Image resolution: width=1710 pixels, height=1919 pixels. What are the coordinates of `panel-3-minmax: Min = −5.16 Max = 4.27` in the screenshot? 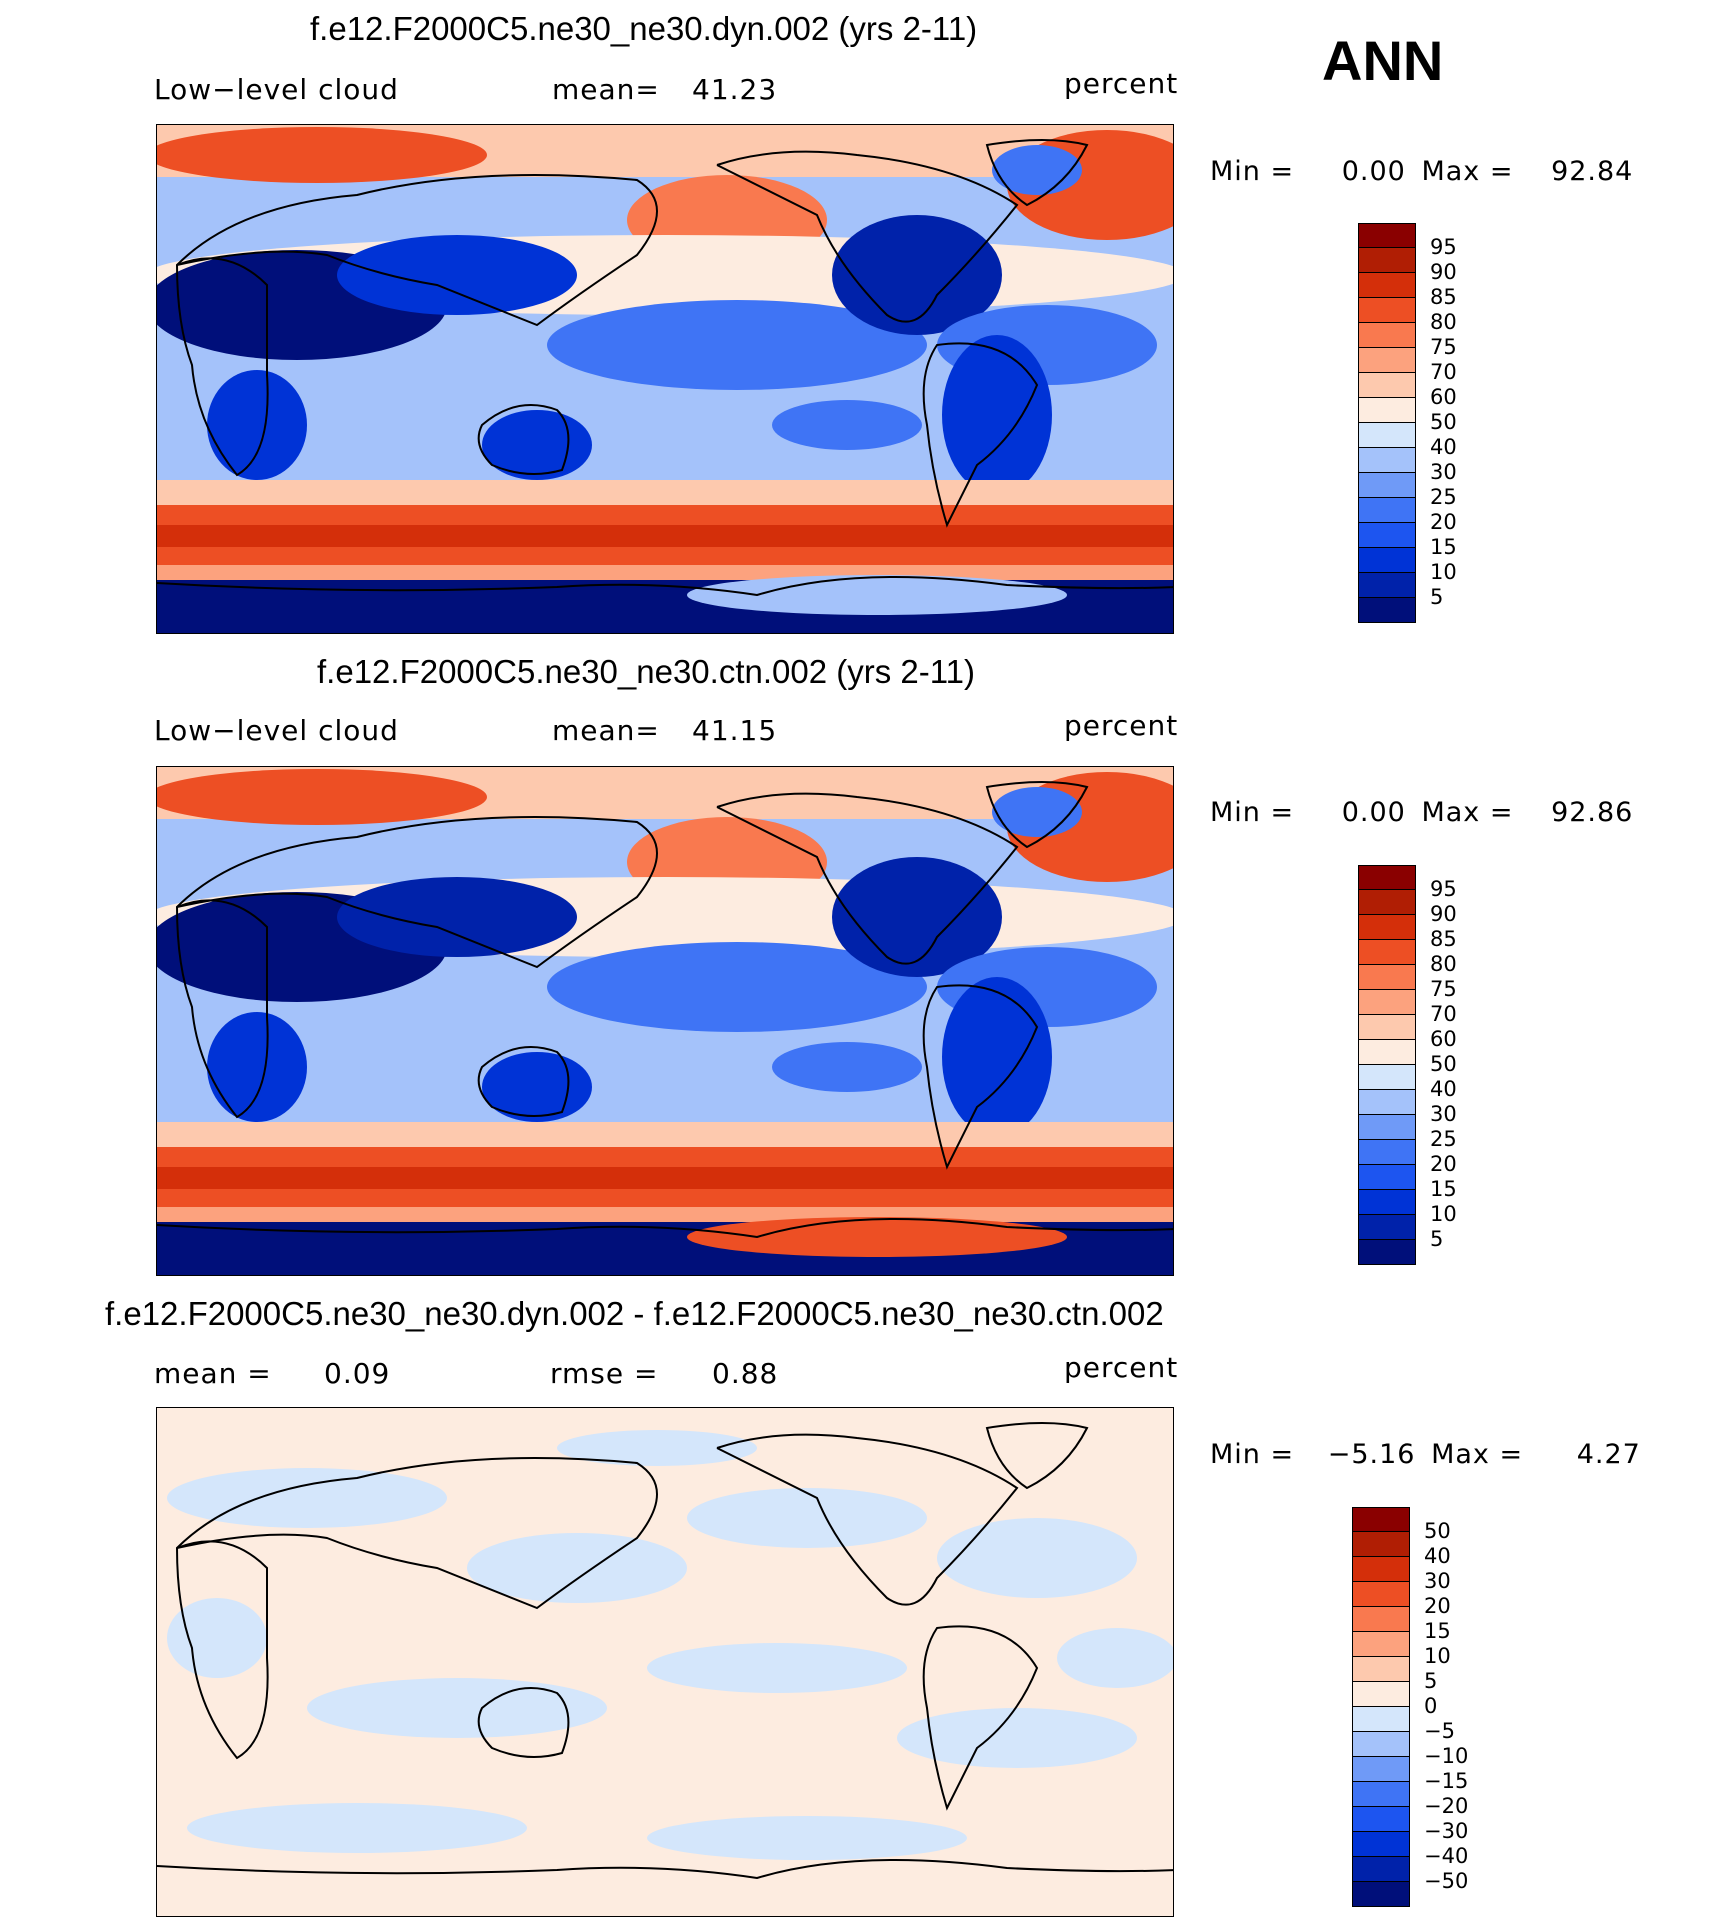 It's located at (1425, 1454).